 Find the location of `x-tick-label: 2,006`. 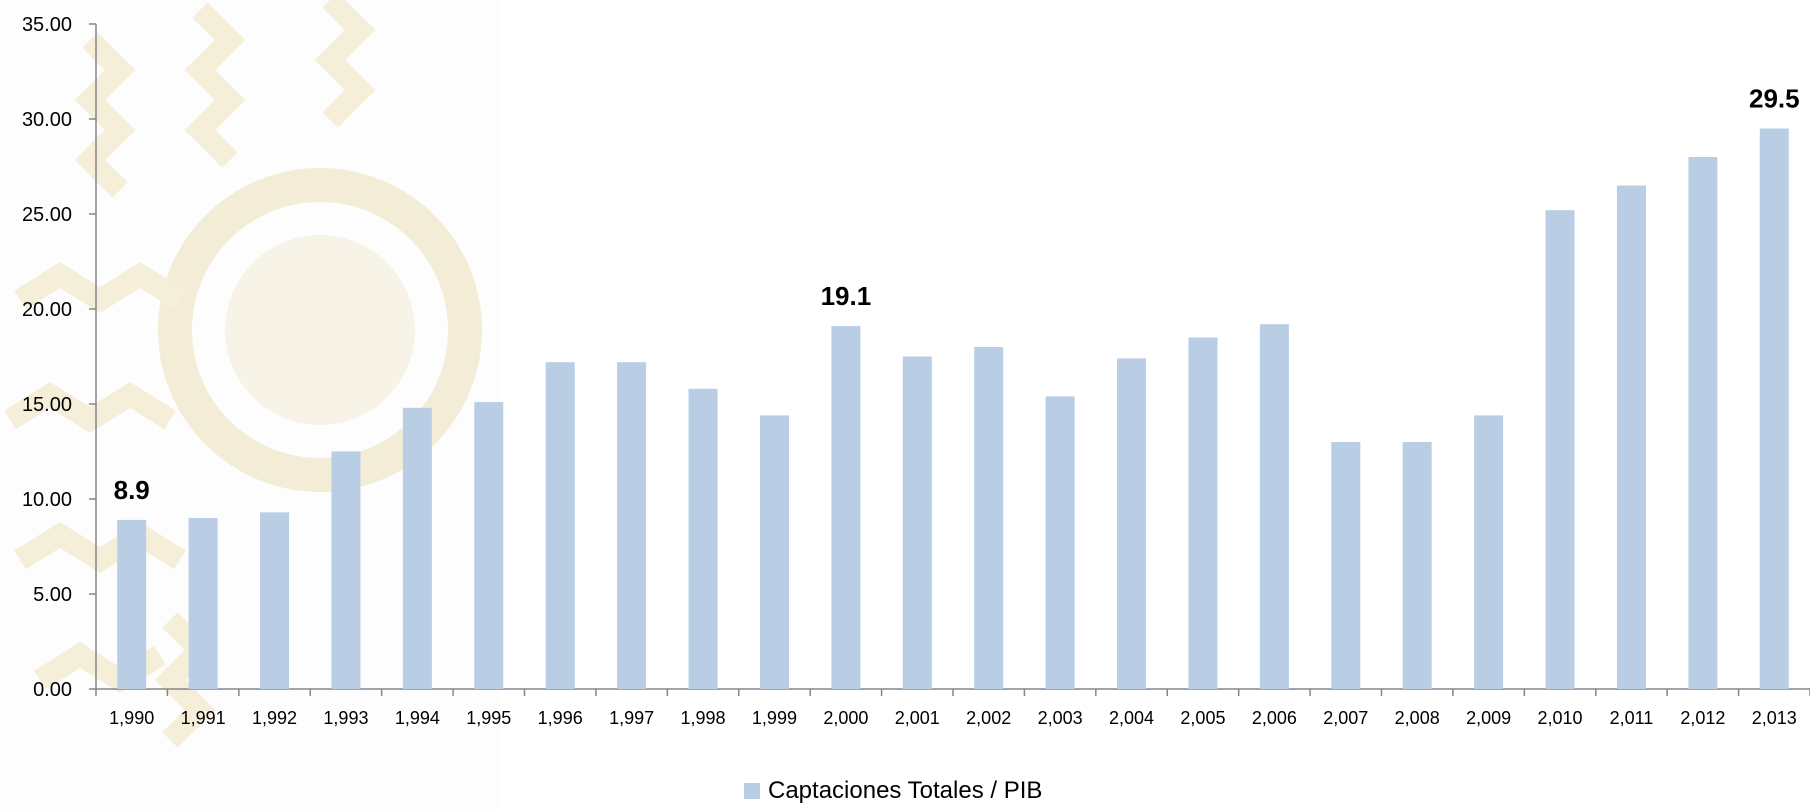

x-tick-label: 2,006 is located at coordinates (1274, 718).